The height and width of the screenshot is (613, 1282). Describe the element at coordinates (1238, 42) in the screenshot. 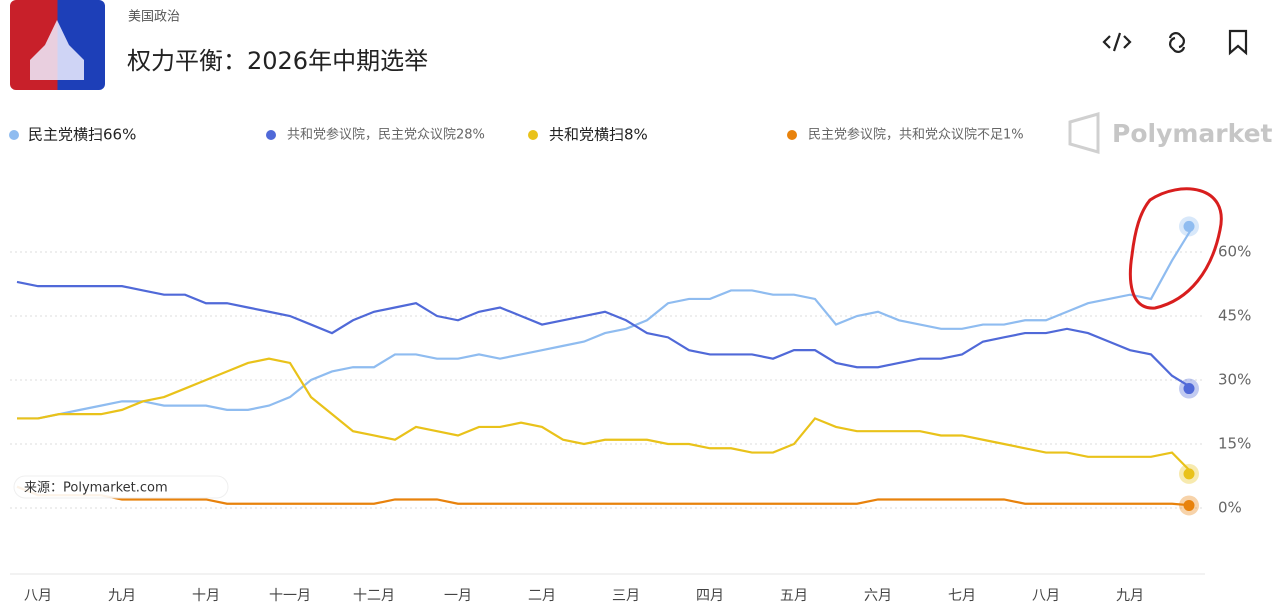

I see `bookmark-icon` at that location.